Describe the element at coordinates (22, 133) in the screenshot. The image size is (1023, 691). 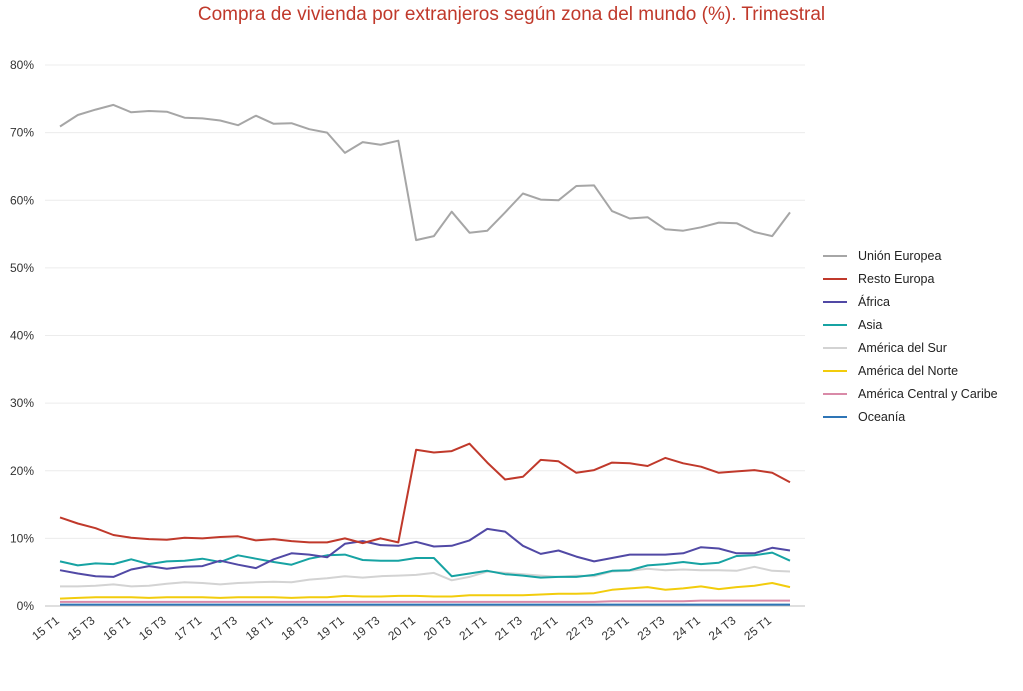
I see `y-tick-label: 70%` at that location.